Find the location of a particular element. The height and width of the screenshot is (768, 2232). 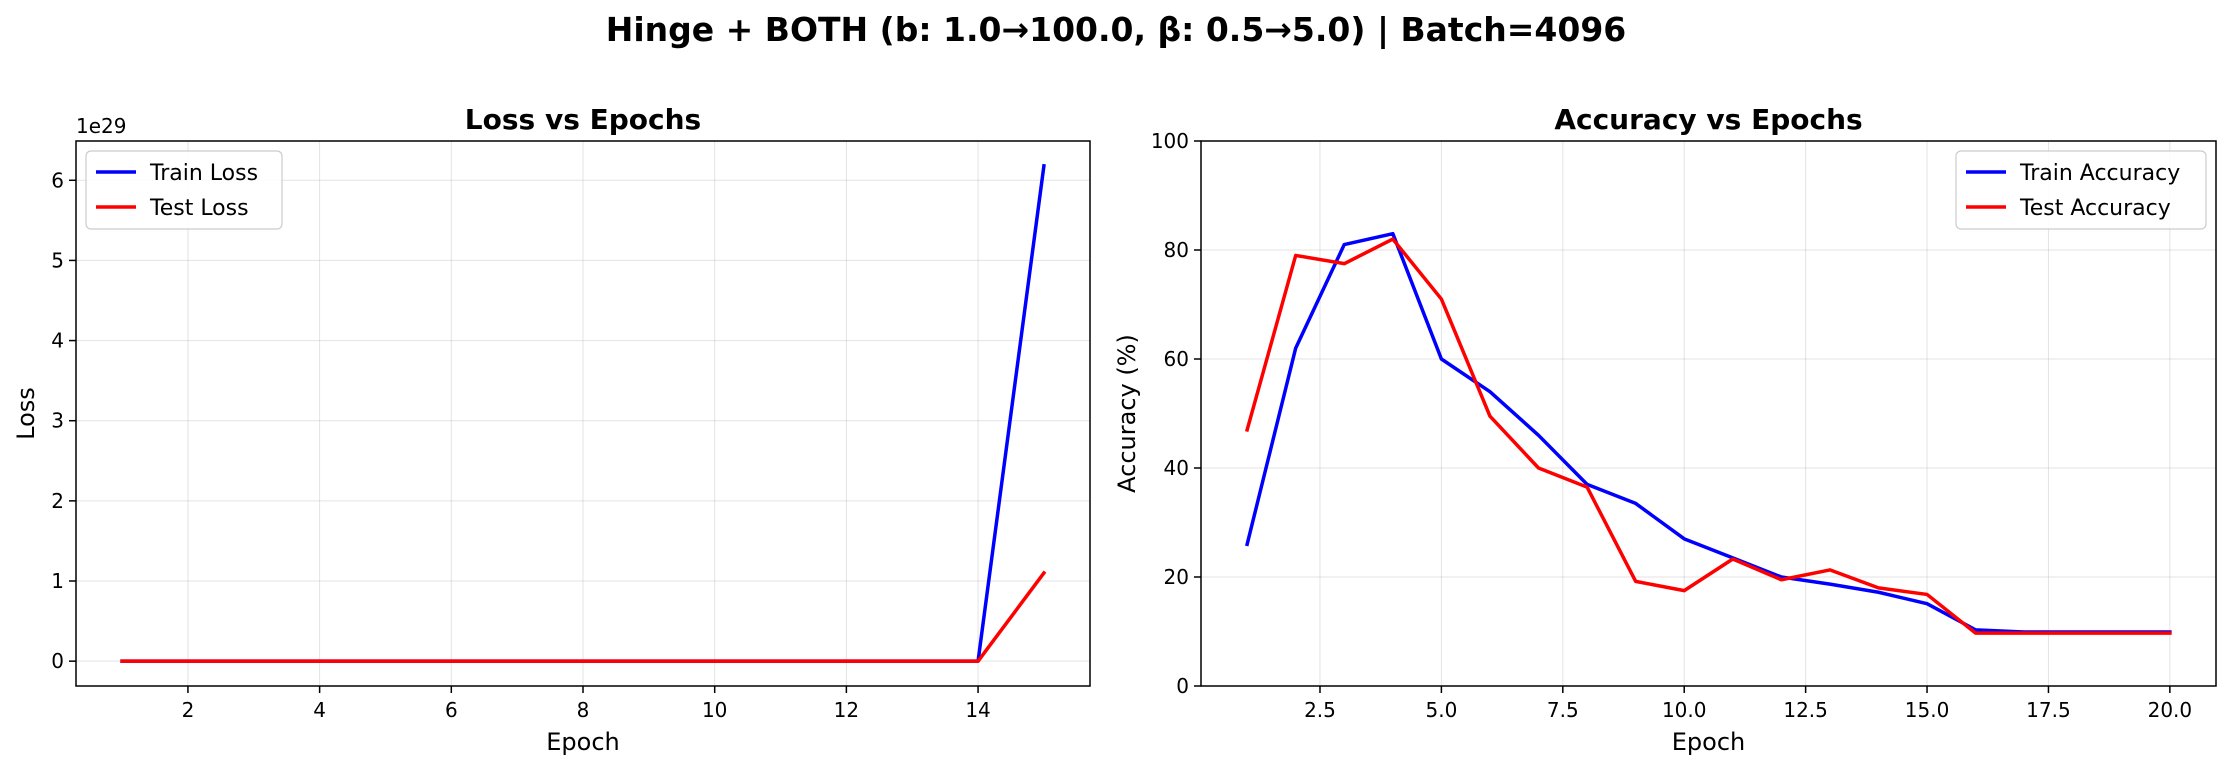

legend-label: Test Loss is located at coordinates (199, 208).